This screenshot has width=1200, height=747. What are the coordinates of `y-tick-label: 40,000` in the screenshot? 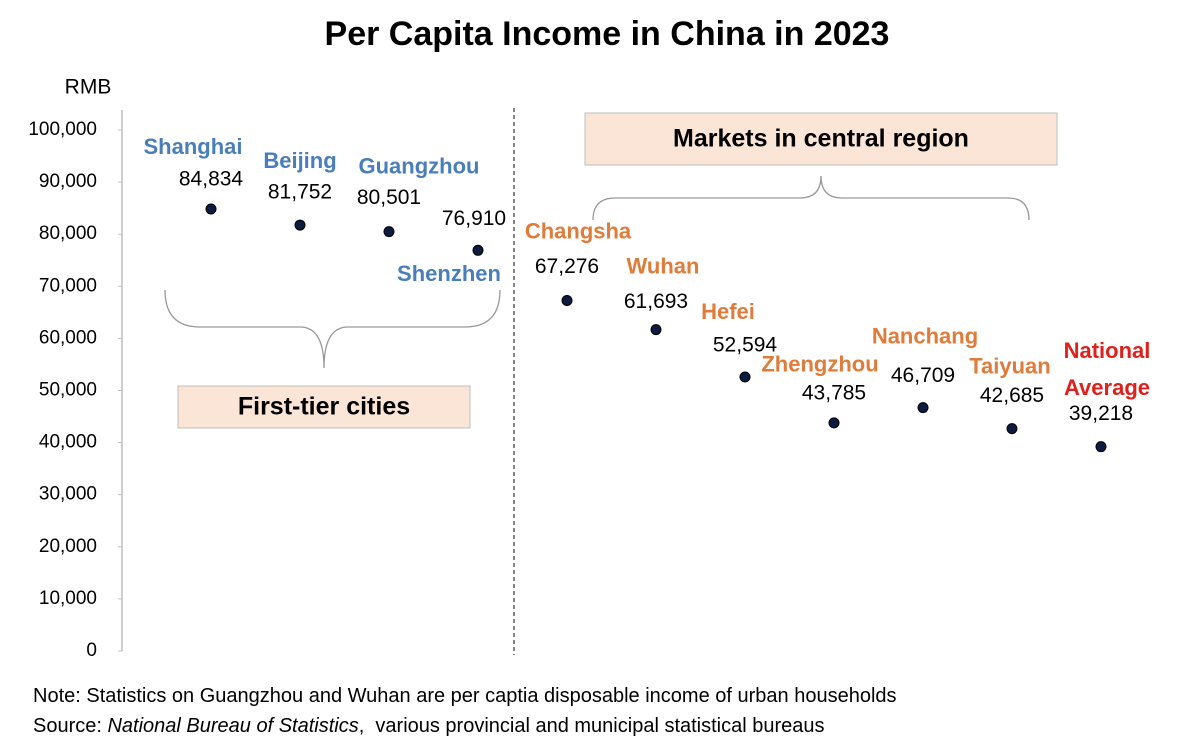 It's located at (68, 442).